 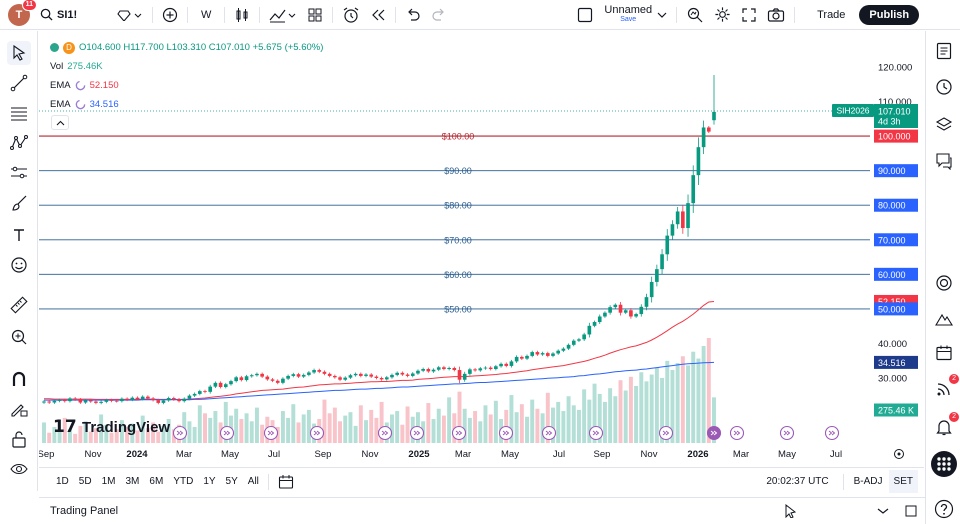 I want to click on compare-icon, so click(x=129, y=15).